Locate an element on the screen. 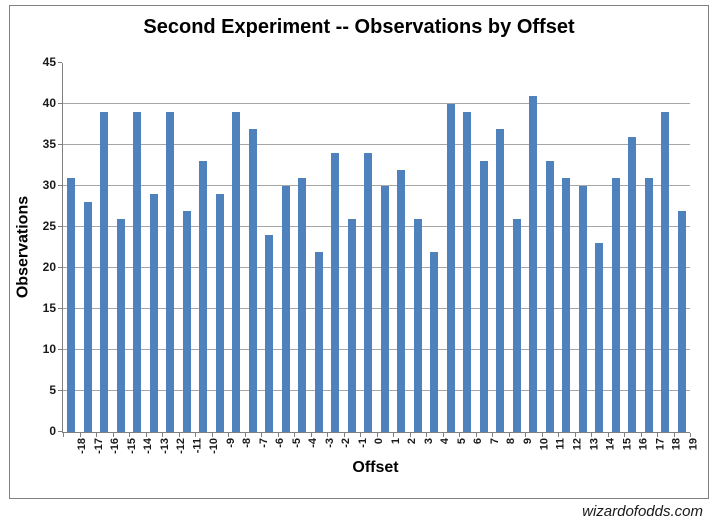 Image resolution: width=715 pixels, height=527 pixels. y-tick-label: 30 is located at coordinates (49, 185).